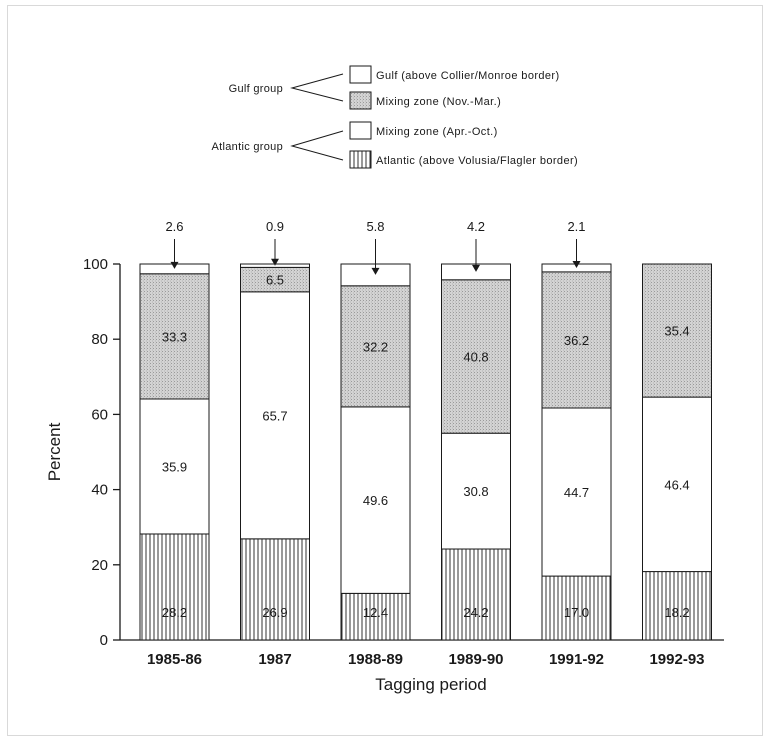  I want to click on legend-label-mixing-apr-oct: Mixing zone (Apr.-Oct.), so click(437, 132).